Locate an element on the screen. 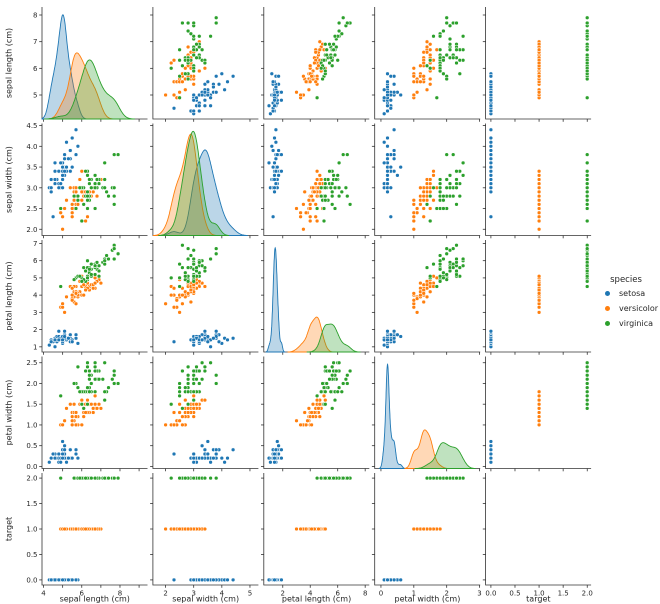 The width and height of the screenshot is (660, 604). svg-text: 2.5 is located at coordinates (31, 363).